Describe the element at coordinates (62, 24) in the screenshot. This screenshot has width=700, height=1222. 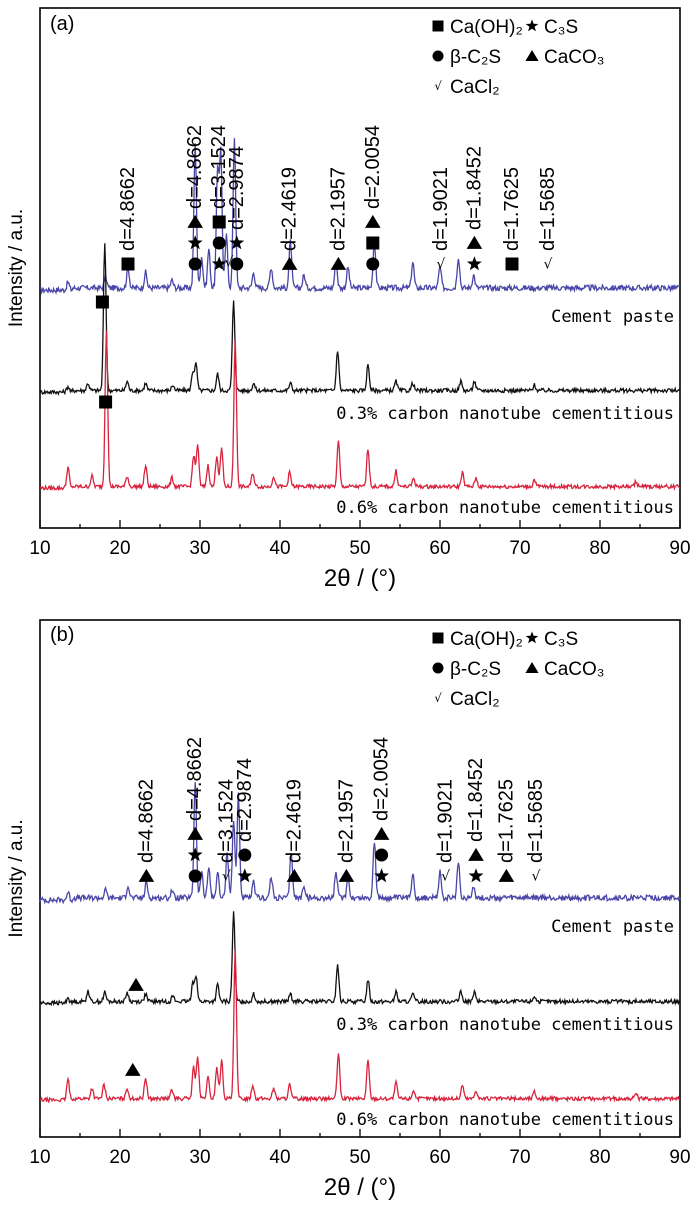
I see `panel-label: (a)` at that location.